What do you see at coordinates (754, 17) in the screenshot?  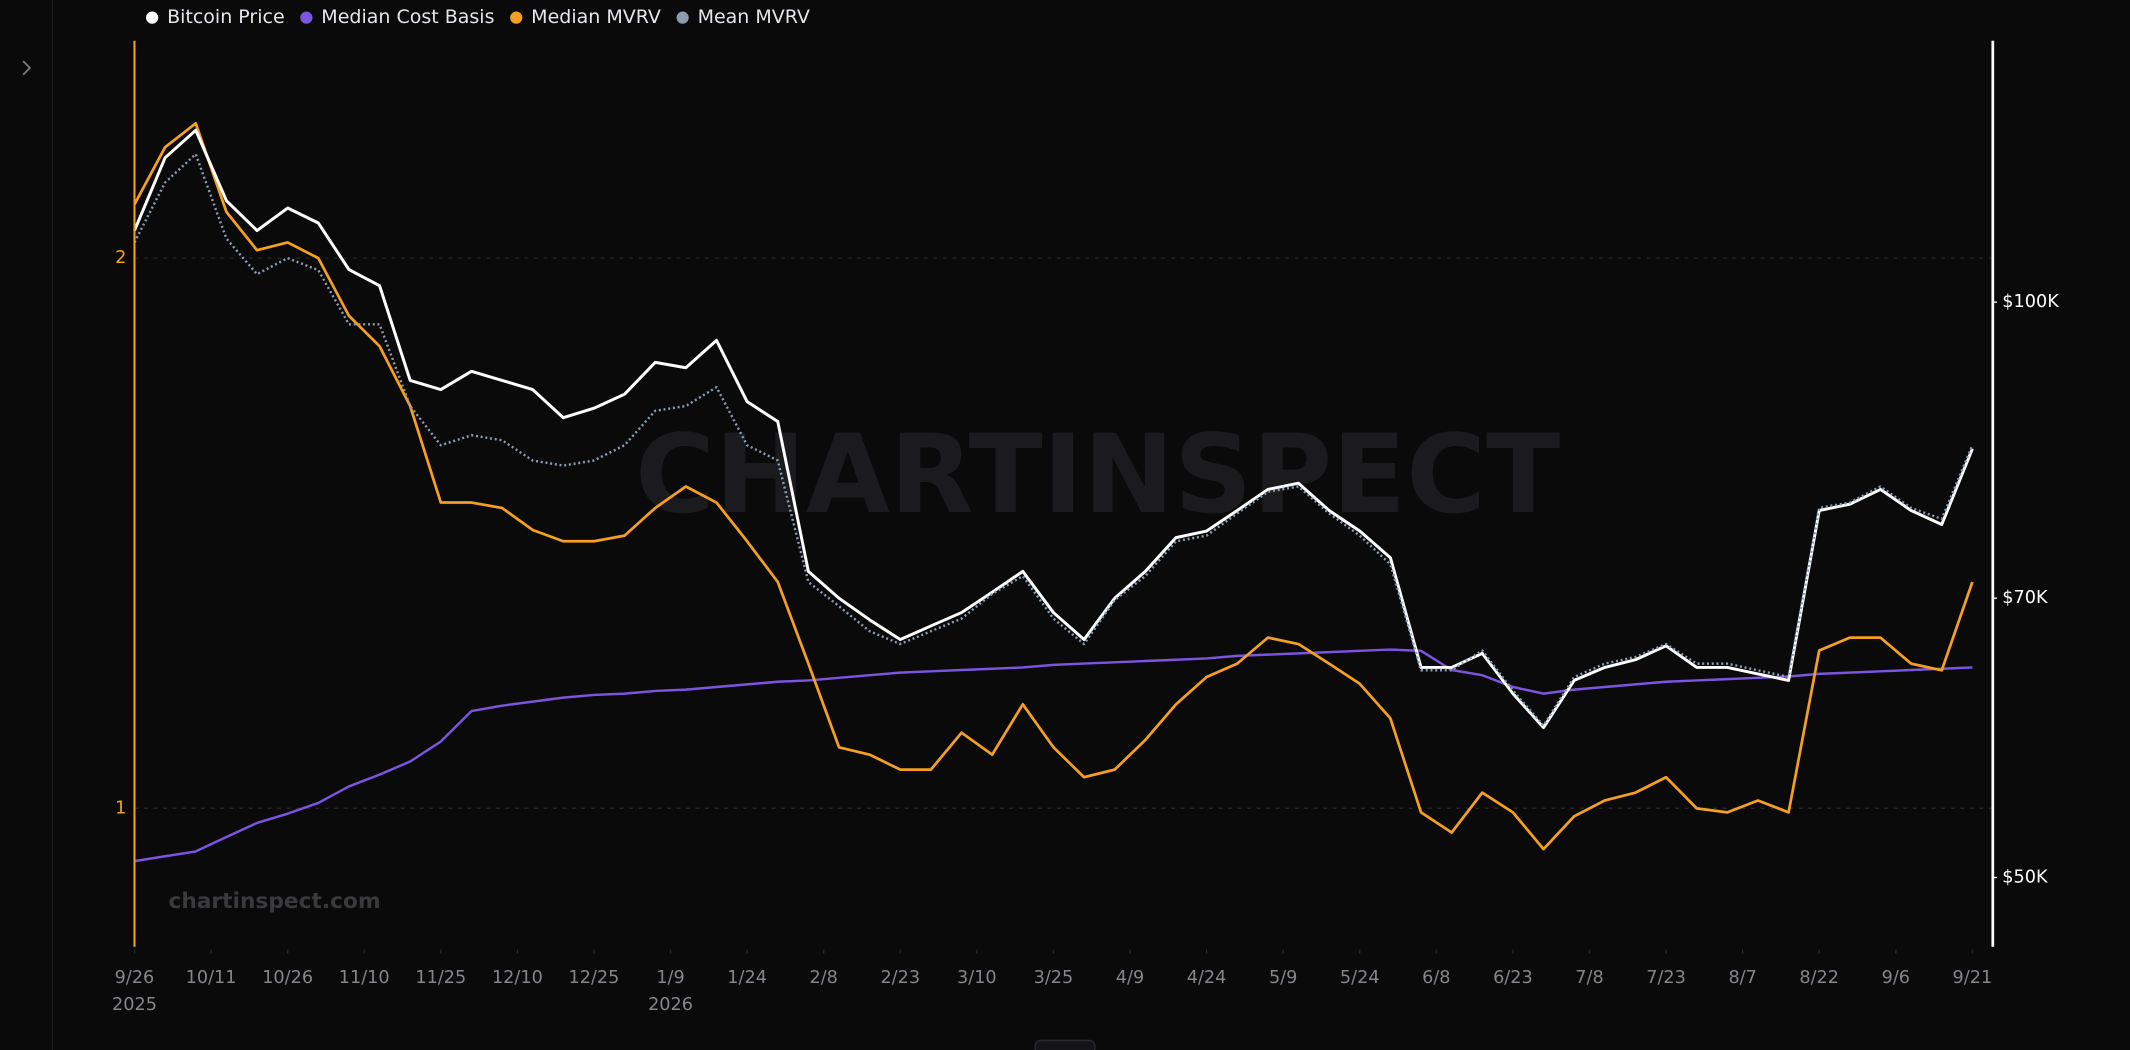 I see `legend-label: Mean MVRV` at bounding box center [754, 17].